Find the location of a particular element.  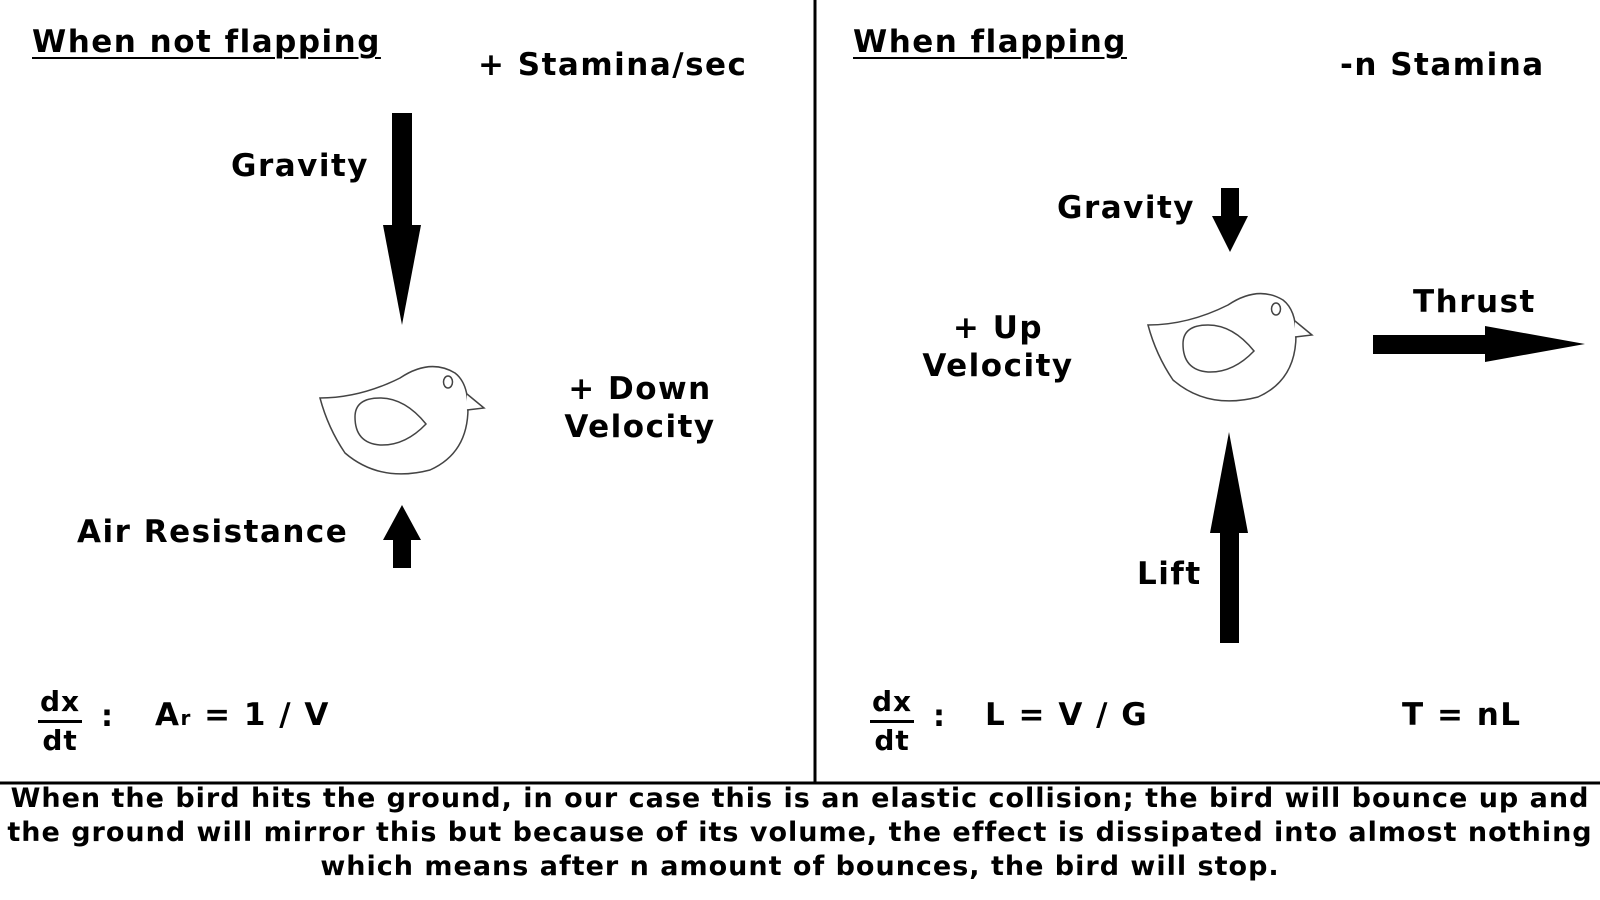

left-panel-title: When not flapping is located at coordinates (206, 42).